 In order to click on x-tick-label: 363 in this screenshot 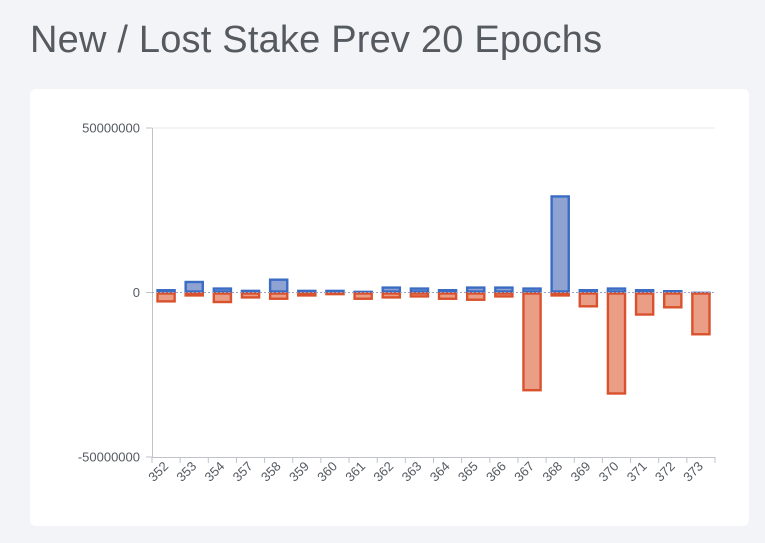, I will do `click(412, 472)`.